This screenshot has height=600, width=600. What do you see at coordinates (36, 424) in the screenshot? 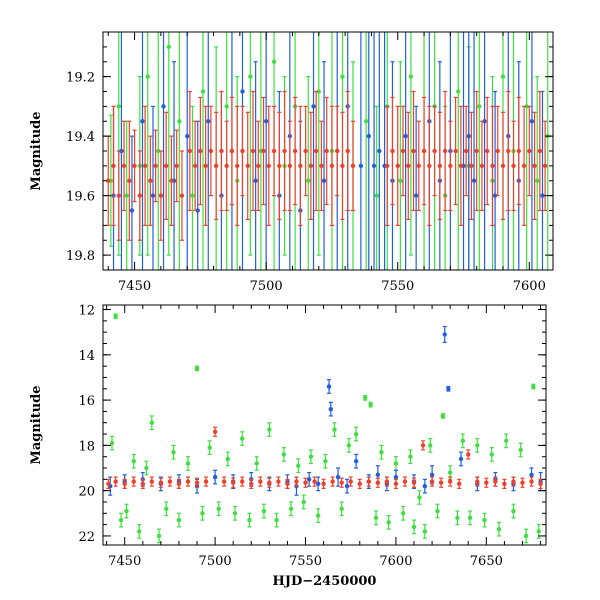
I see `y-axis-label: Magnitude` at bounding box center [36, 424].